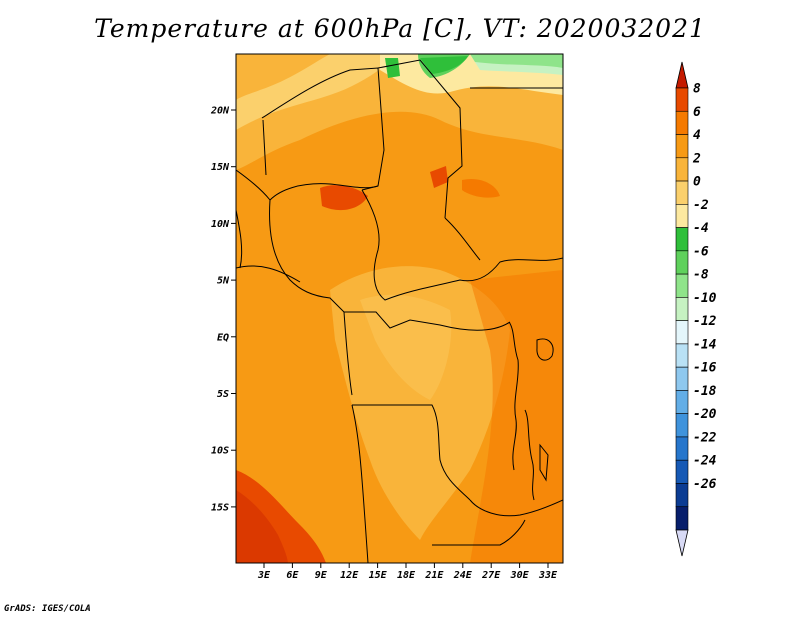 The image size is (800, 618). Describe the element at coordinates (701, 251) in the screenshot. I see `colorbar-label: -6` at that location.